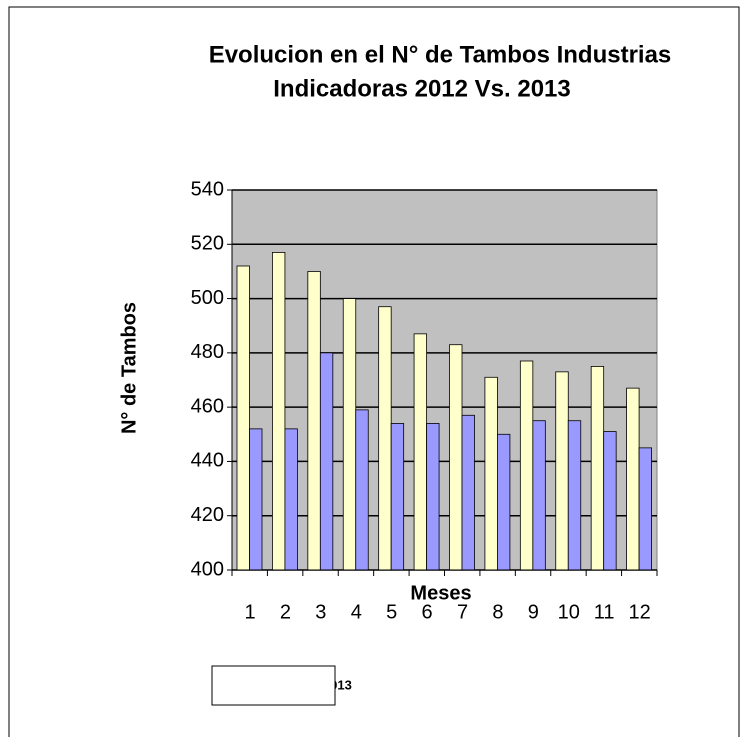 The height and width of the screenshot is (737, 749). I want to click on x-tick-label: 6, so click(427, 612).